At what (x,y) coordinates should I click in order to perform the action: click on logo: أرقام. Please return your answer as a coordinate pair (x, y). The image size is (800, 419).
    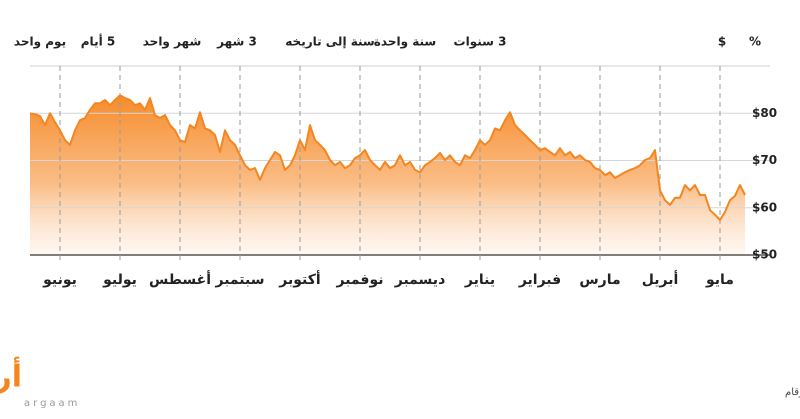
    Looking at the image, I should click on (11, 376).